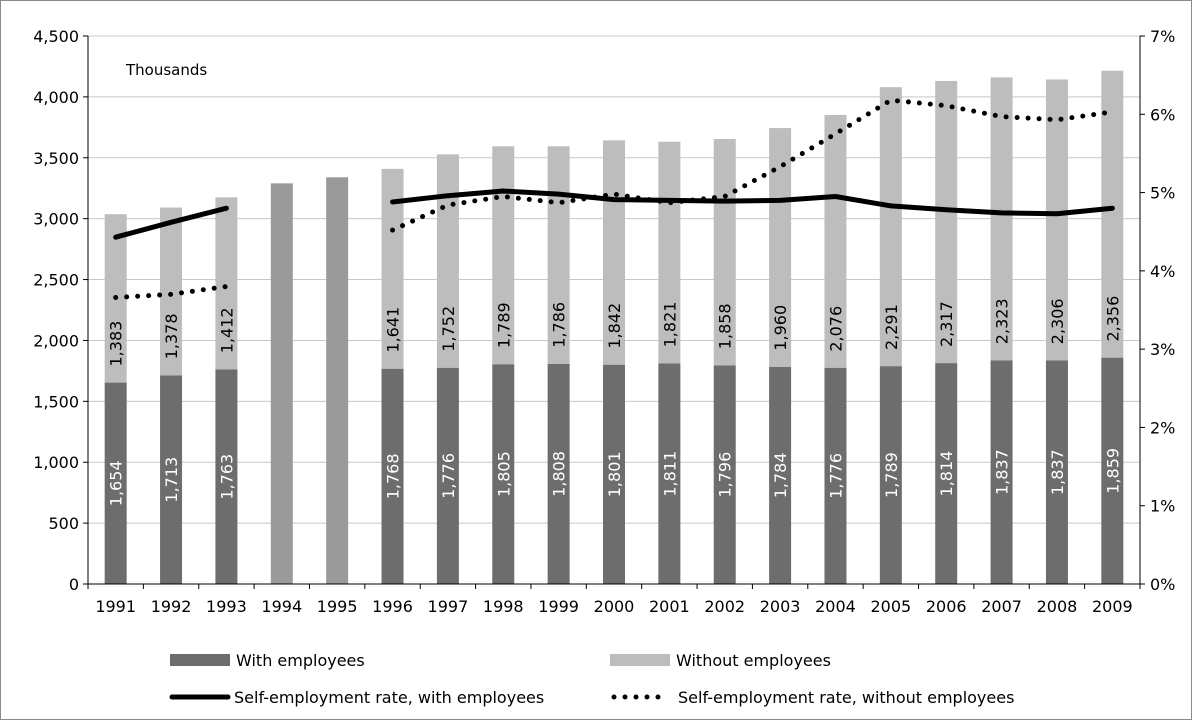 This screenshot has height=725, width=1192. Describe the element at coordinates (56, 462) in the screenshot. I see `y-tick-label: 1,000` at that location.